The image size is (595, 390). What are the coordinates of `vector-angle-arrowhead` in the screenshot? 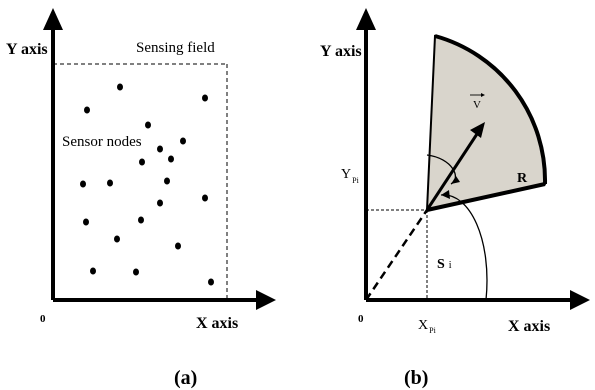 It's located at (455, 180).